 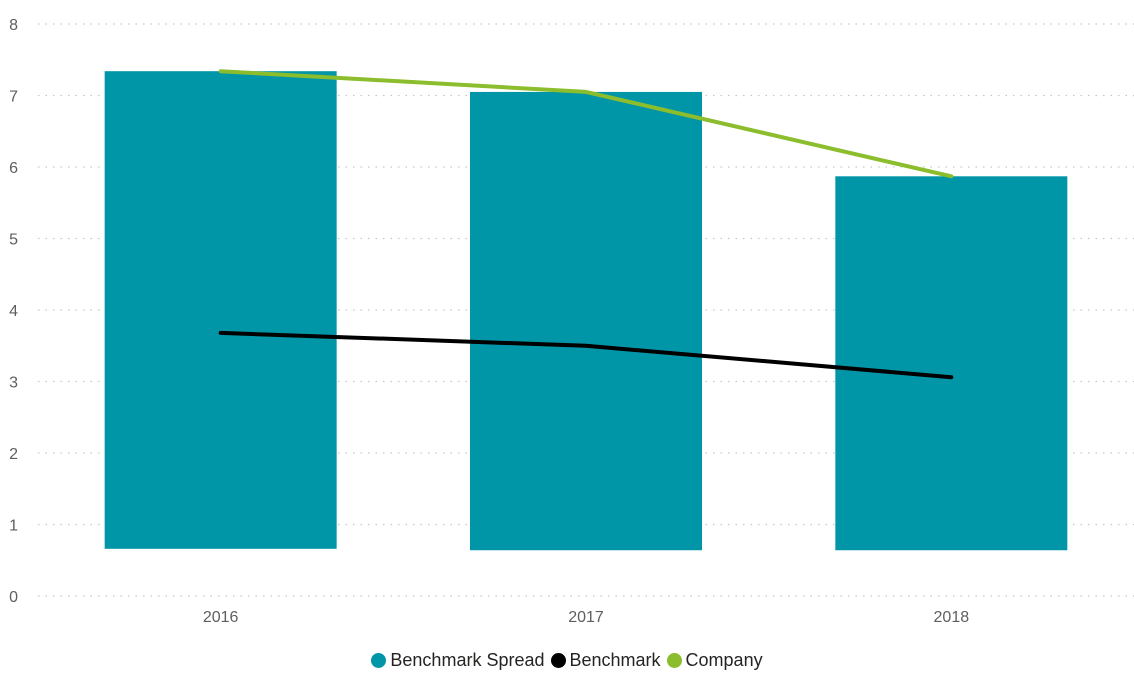 I want to click on y-tick-label: 2, so click(x=13, y=454).